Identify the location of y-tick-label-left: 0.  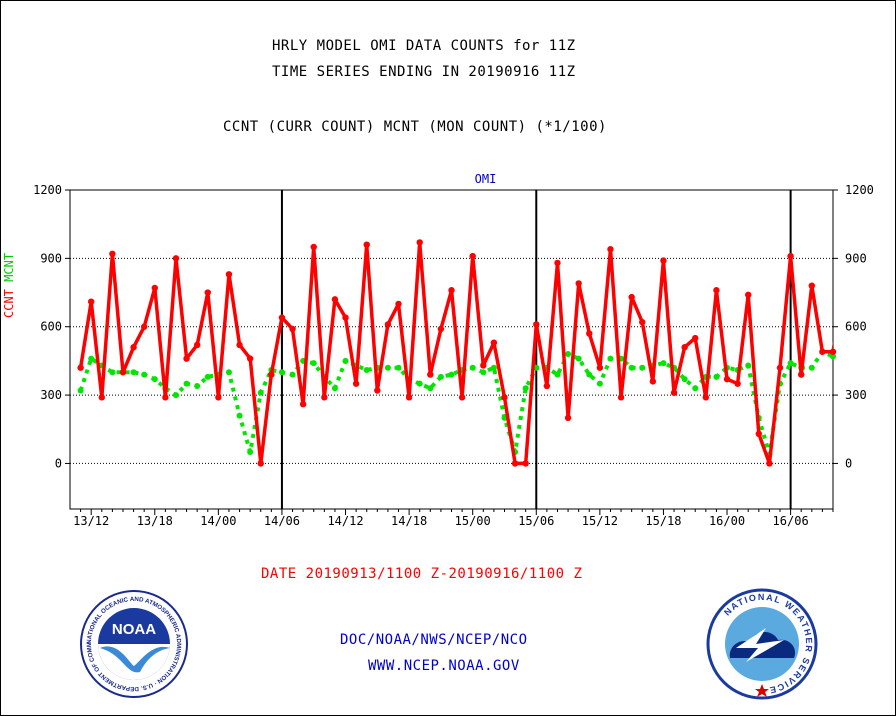
(58, 463).